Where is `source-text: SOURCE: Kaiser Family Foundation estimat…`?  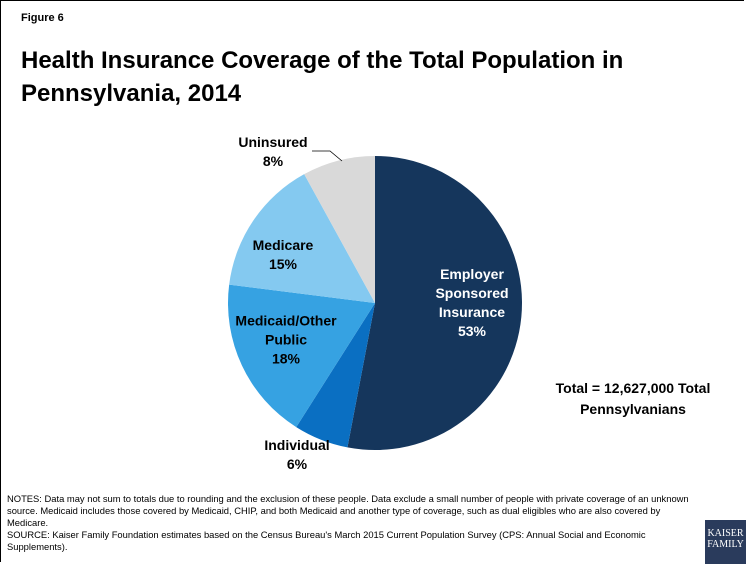 source-text: SOURCE: Kaiser Family Foundation estimat… is located at coordinates (326, 540).